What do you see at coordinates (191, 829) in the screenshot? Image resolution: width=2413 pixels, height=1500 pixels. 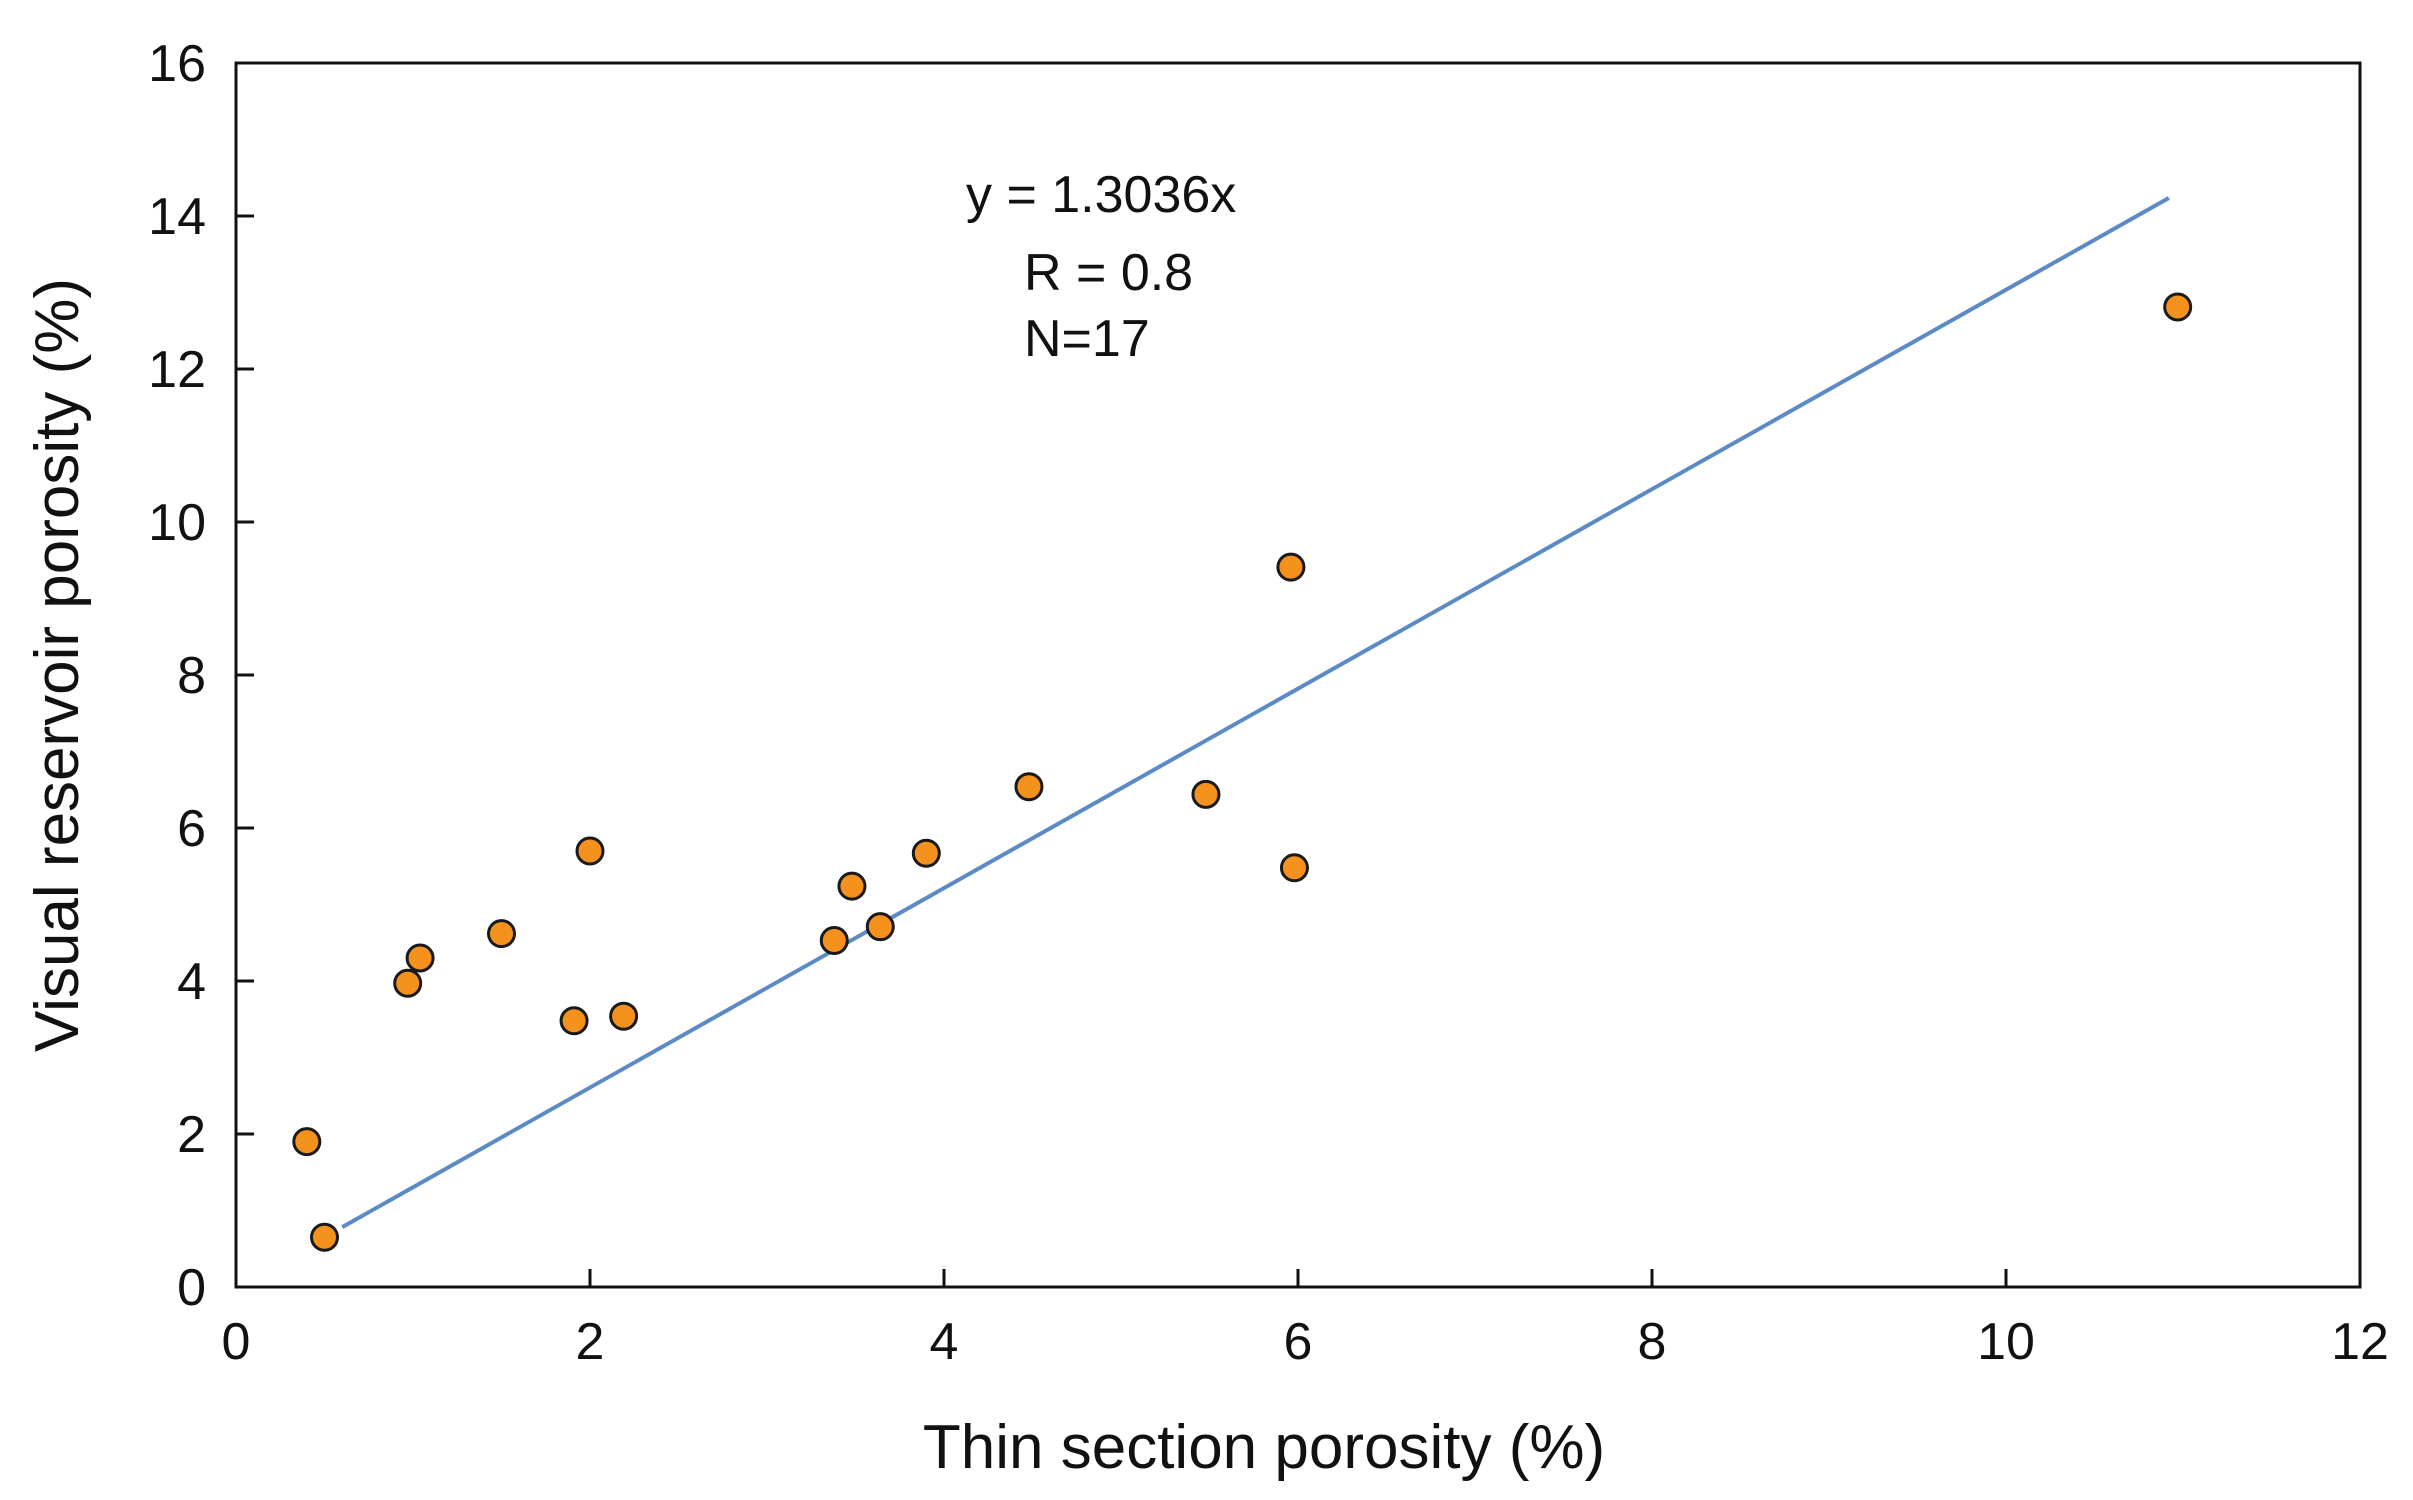 I see `y-tick-label: 6` at bounding box center [191, 829].